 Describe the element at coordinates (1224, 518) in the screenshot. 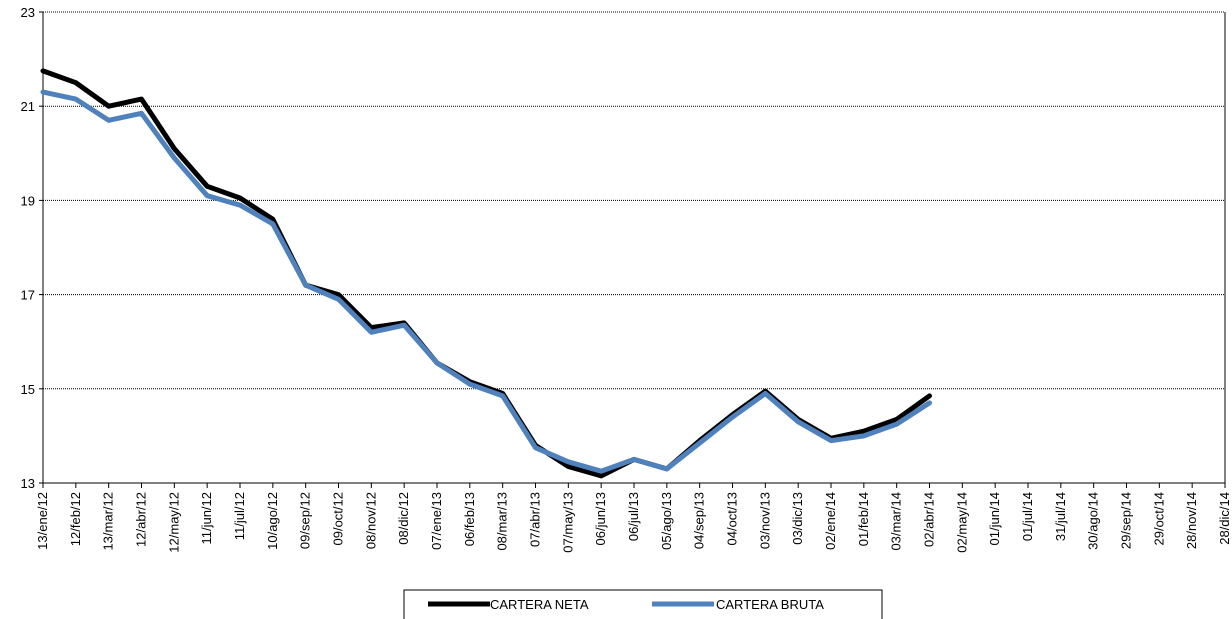

I see `x-tick-label: 28/dic/14` at that location.